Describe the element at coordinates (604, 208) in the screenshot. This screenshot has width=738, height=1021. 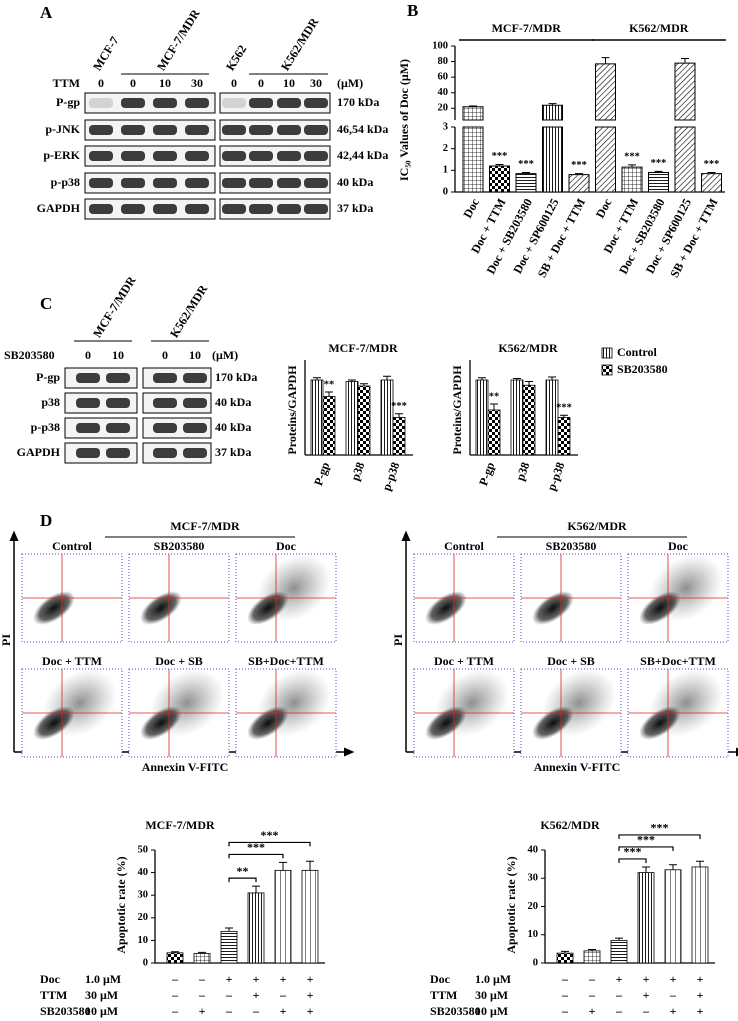
I see `x-tick-label: Doc` at that location.